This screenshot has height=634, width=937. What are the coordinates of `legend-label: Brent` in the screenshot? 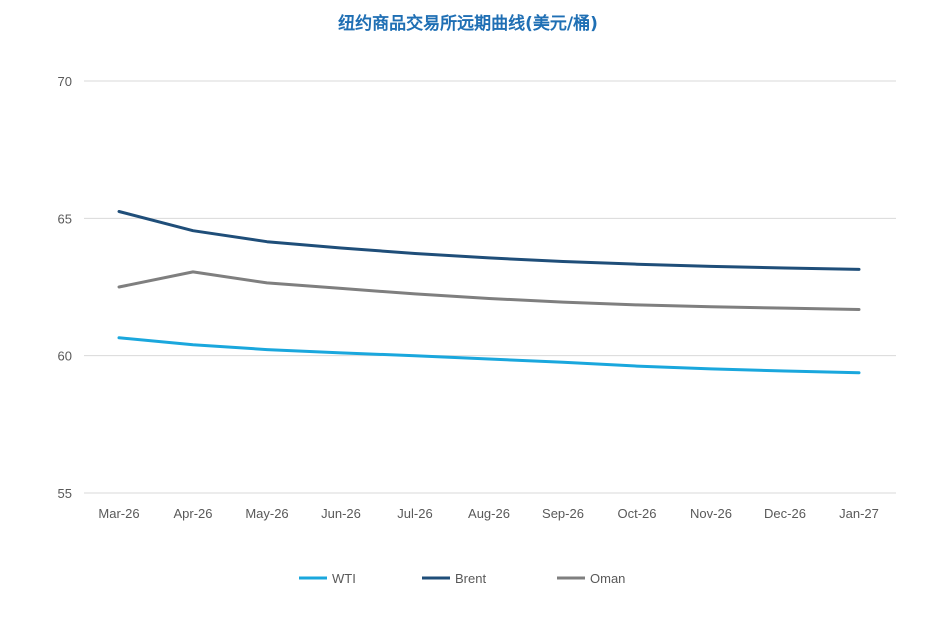 It's located at (470, 578).